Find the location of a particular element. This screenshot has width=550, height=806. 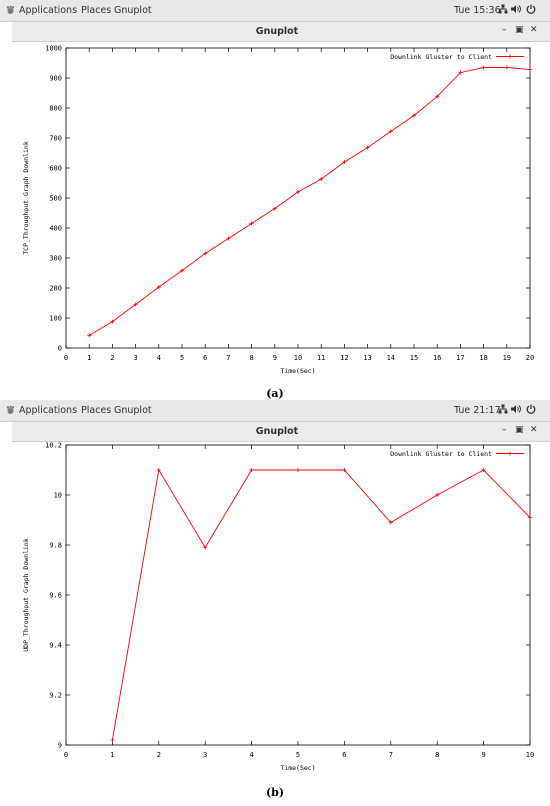

y-tick-label: 800 is located at coordinates (55, 109).